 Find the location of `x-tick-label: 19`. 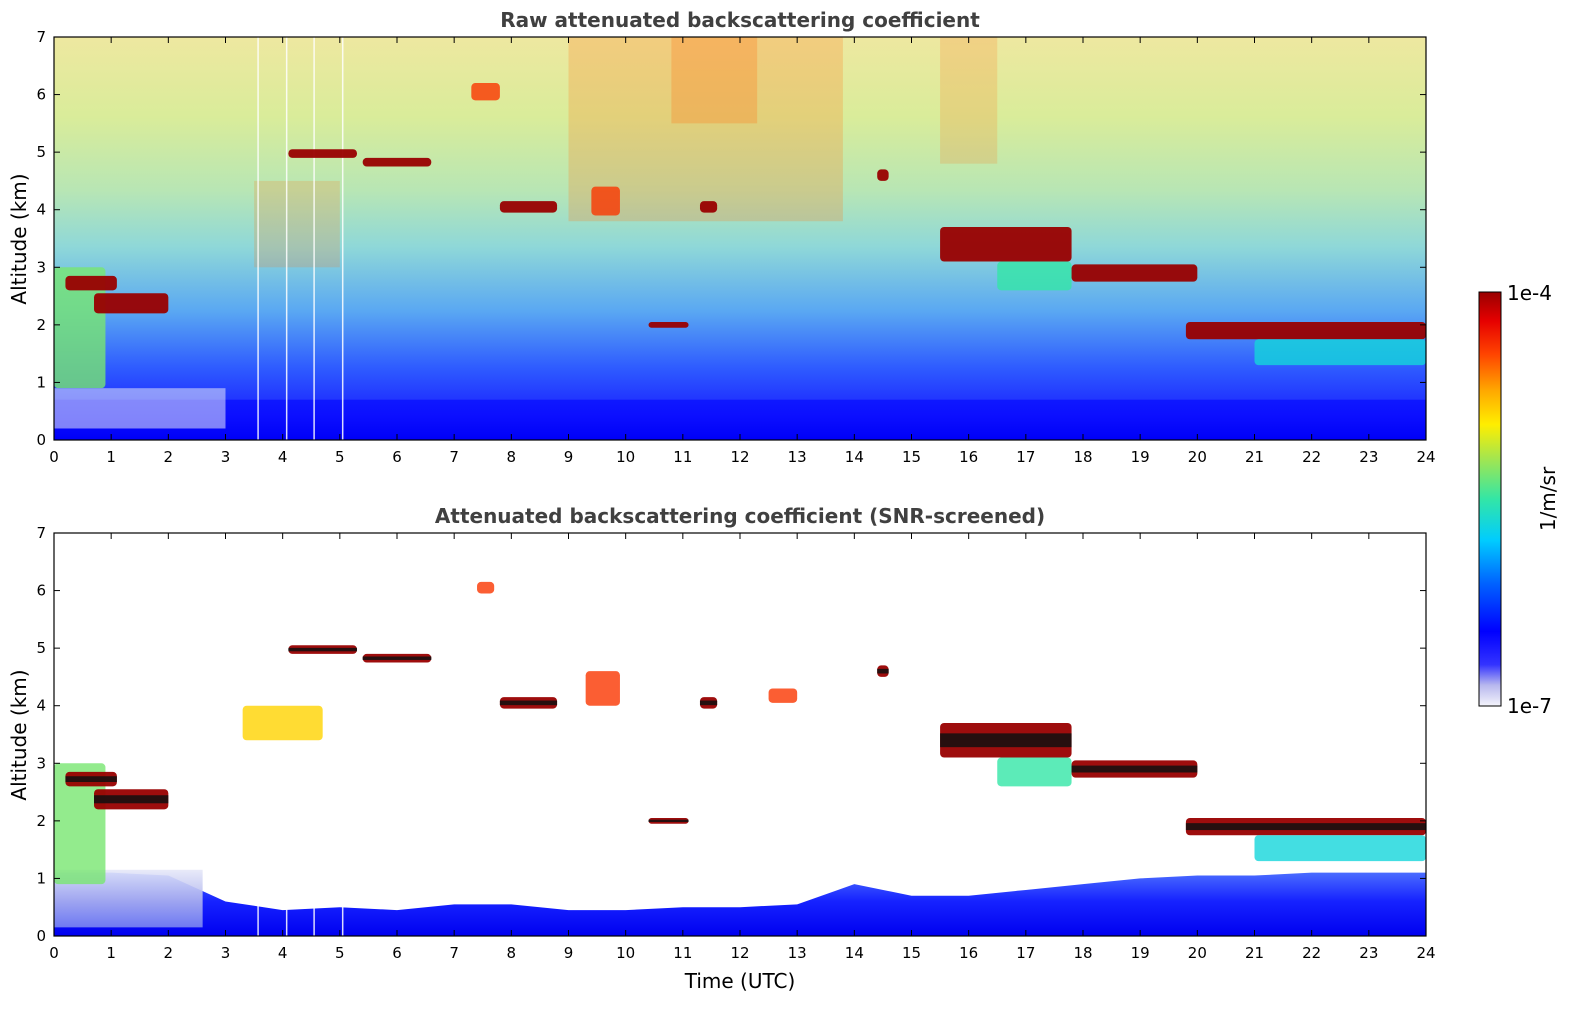

x-tick-label: 19 is located at coordinates (1140, 953).